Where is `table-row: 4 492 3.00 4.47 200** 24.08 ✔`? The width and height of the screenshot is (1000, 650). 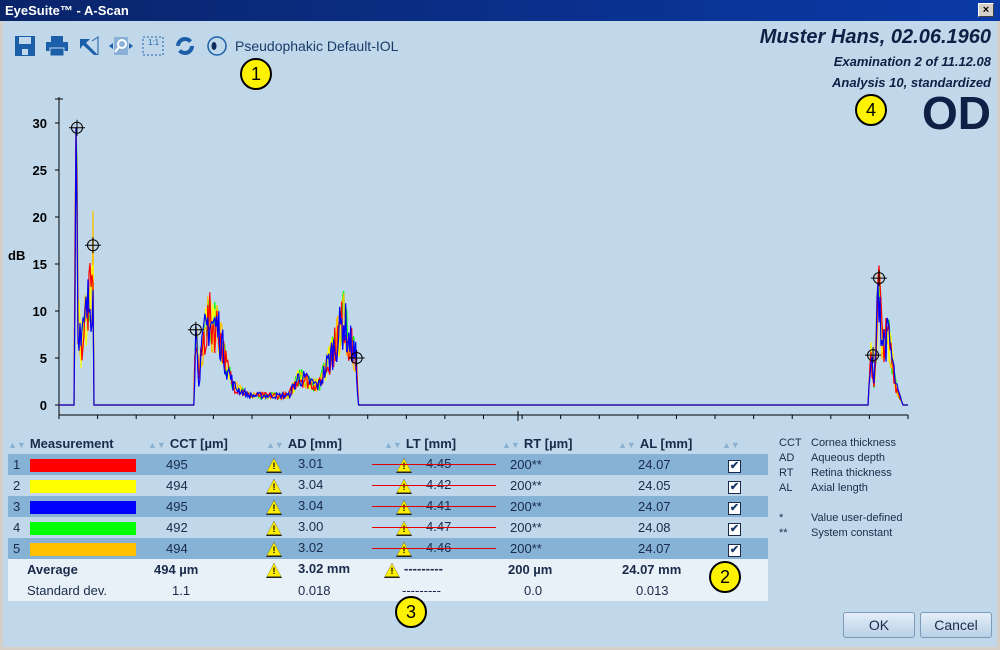
table-row: 4 492 3.00 4.47 200** 24.08 ✔ is located at coordinates (388, 527).